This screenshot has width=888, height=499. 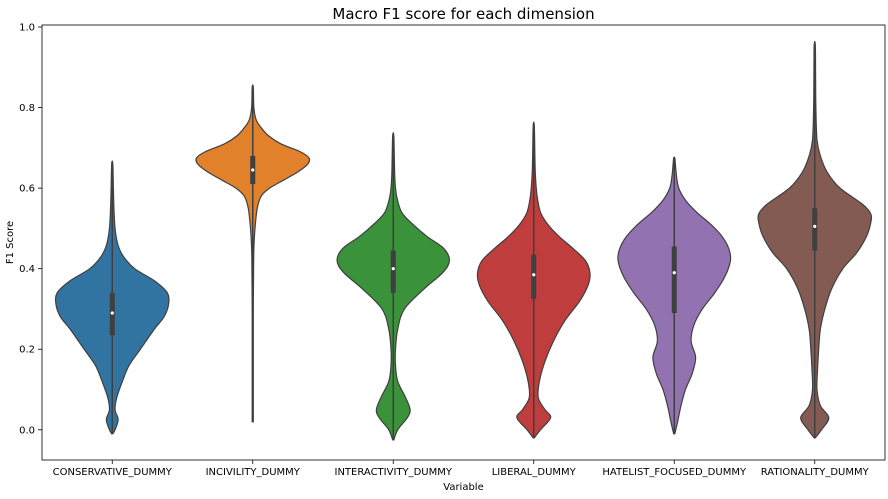 I want to click on y-tick-label: 0.4, so click(x=27, y=269).